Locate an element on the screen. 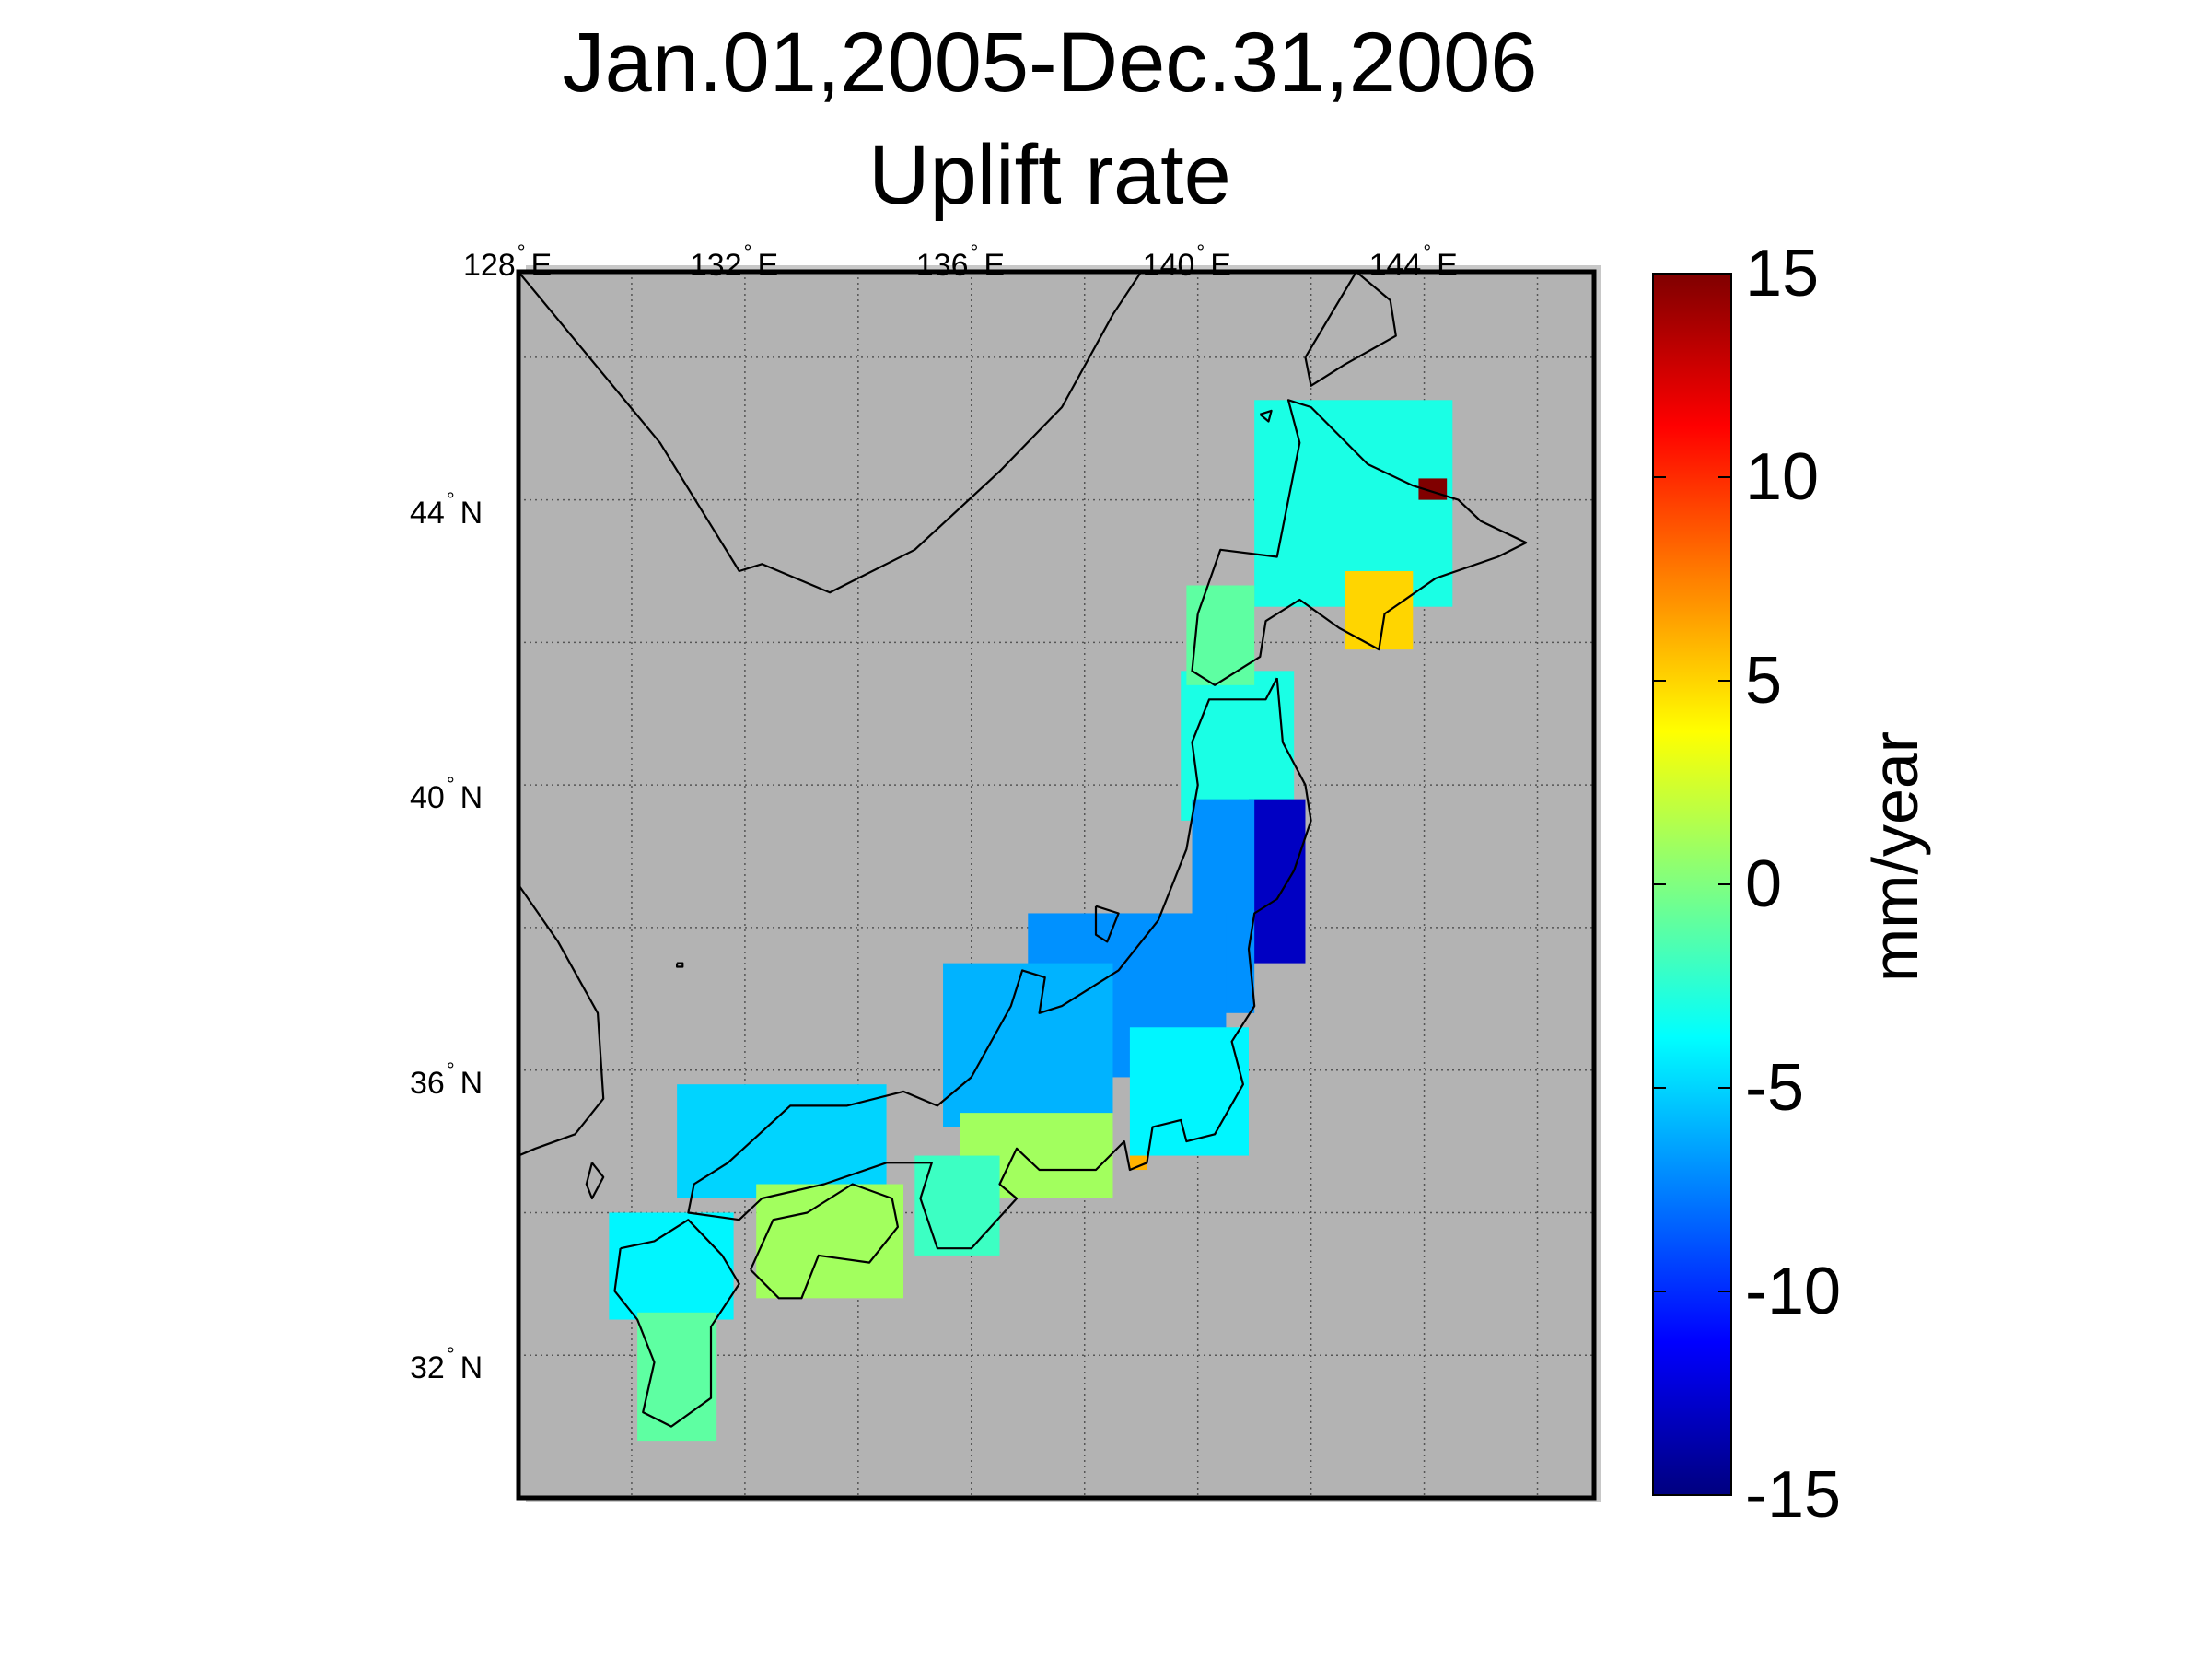  coastline-honshu is located at coordinates (1000, 963).